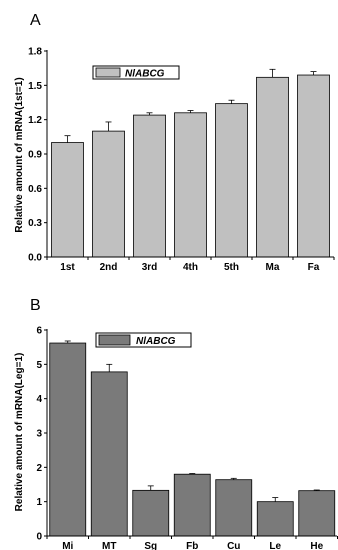 Image resolution: width=338 pixels, height=550 pixels. I want to click on panel-a-x-tick-label-3: 4th, so click(190, 267).